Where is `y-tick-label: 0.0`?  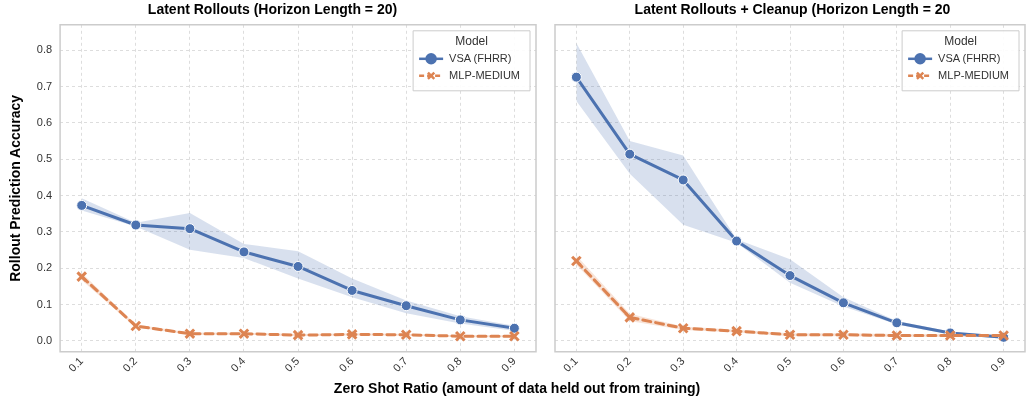 y-tick-label: 0.0 is located at coordinates (44, 339).